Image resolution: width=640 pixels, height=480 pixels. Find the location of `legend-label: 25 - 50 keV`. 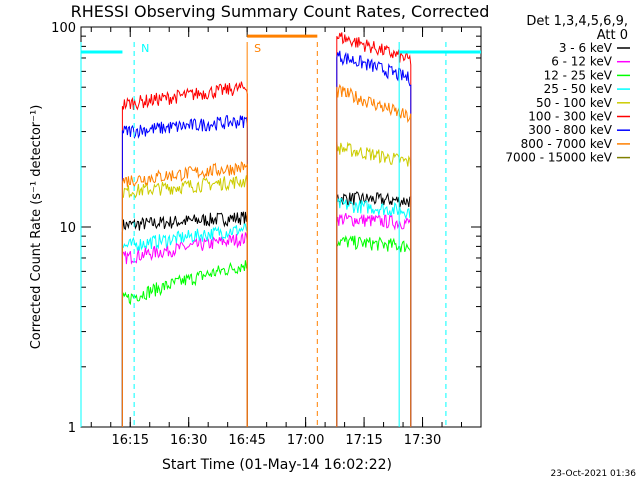

legend-label: 25 - 50 keV is located at coordinates (578, 89).